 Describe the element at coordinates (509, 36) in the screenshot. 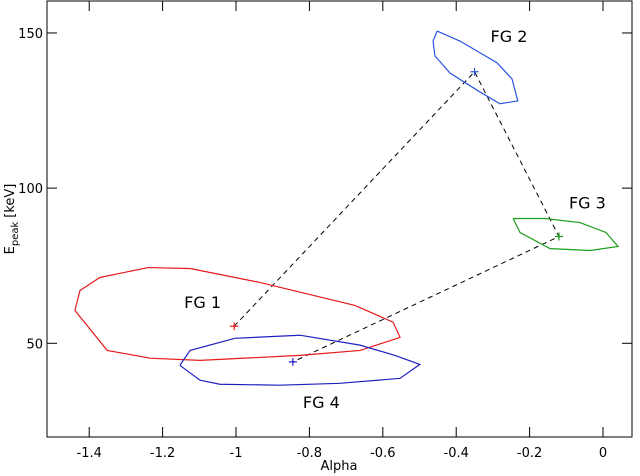

I see `series-label: FG 2` at that location.